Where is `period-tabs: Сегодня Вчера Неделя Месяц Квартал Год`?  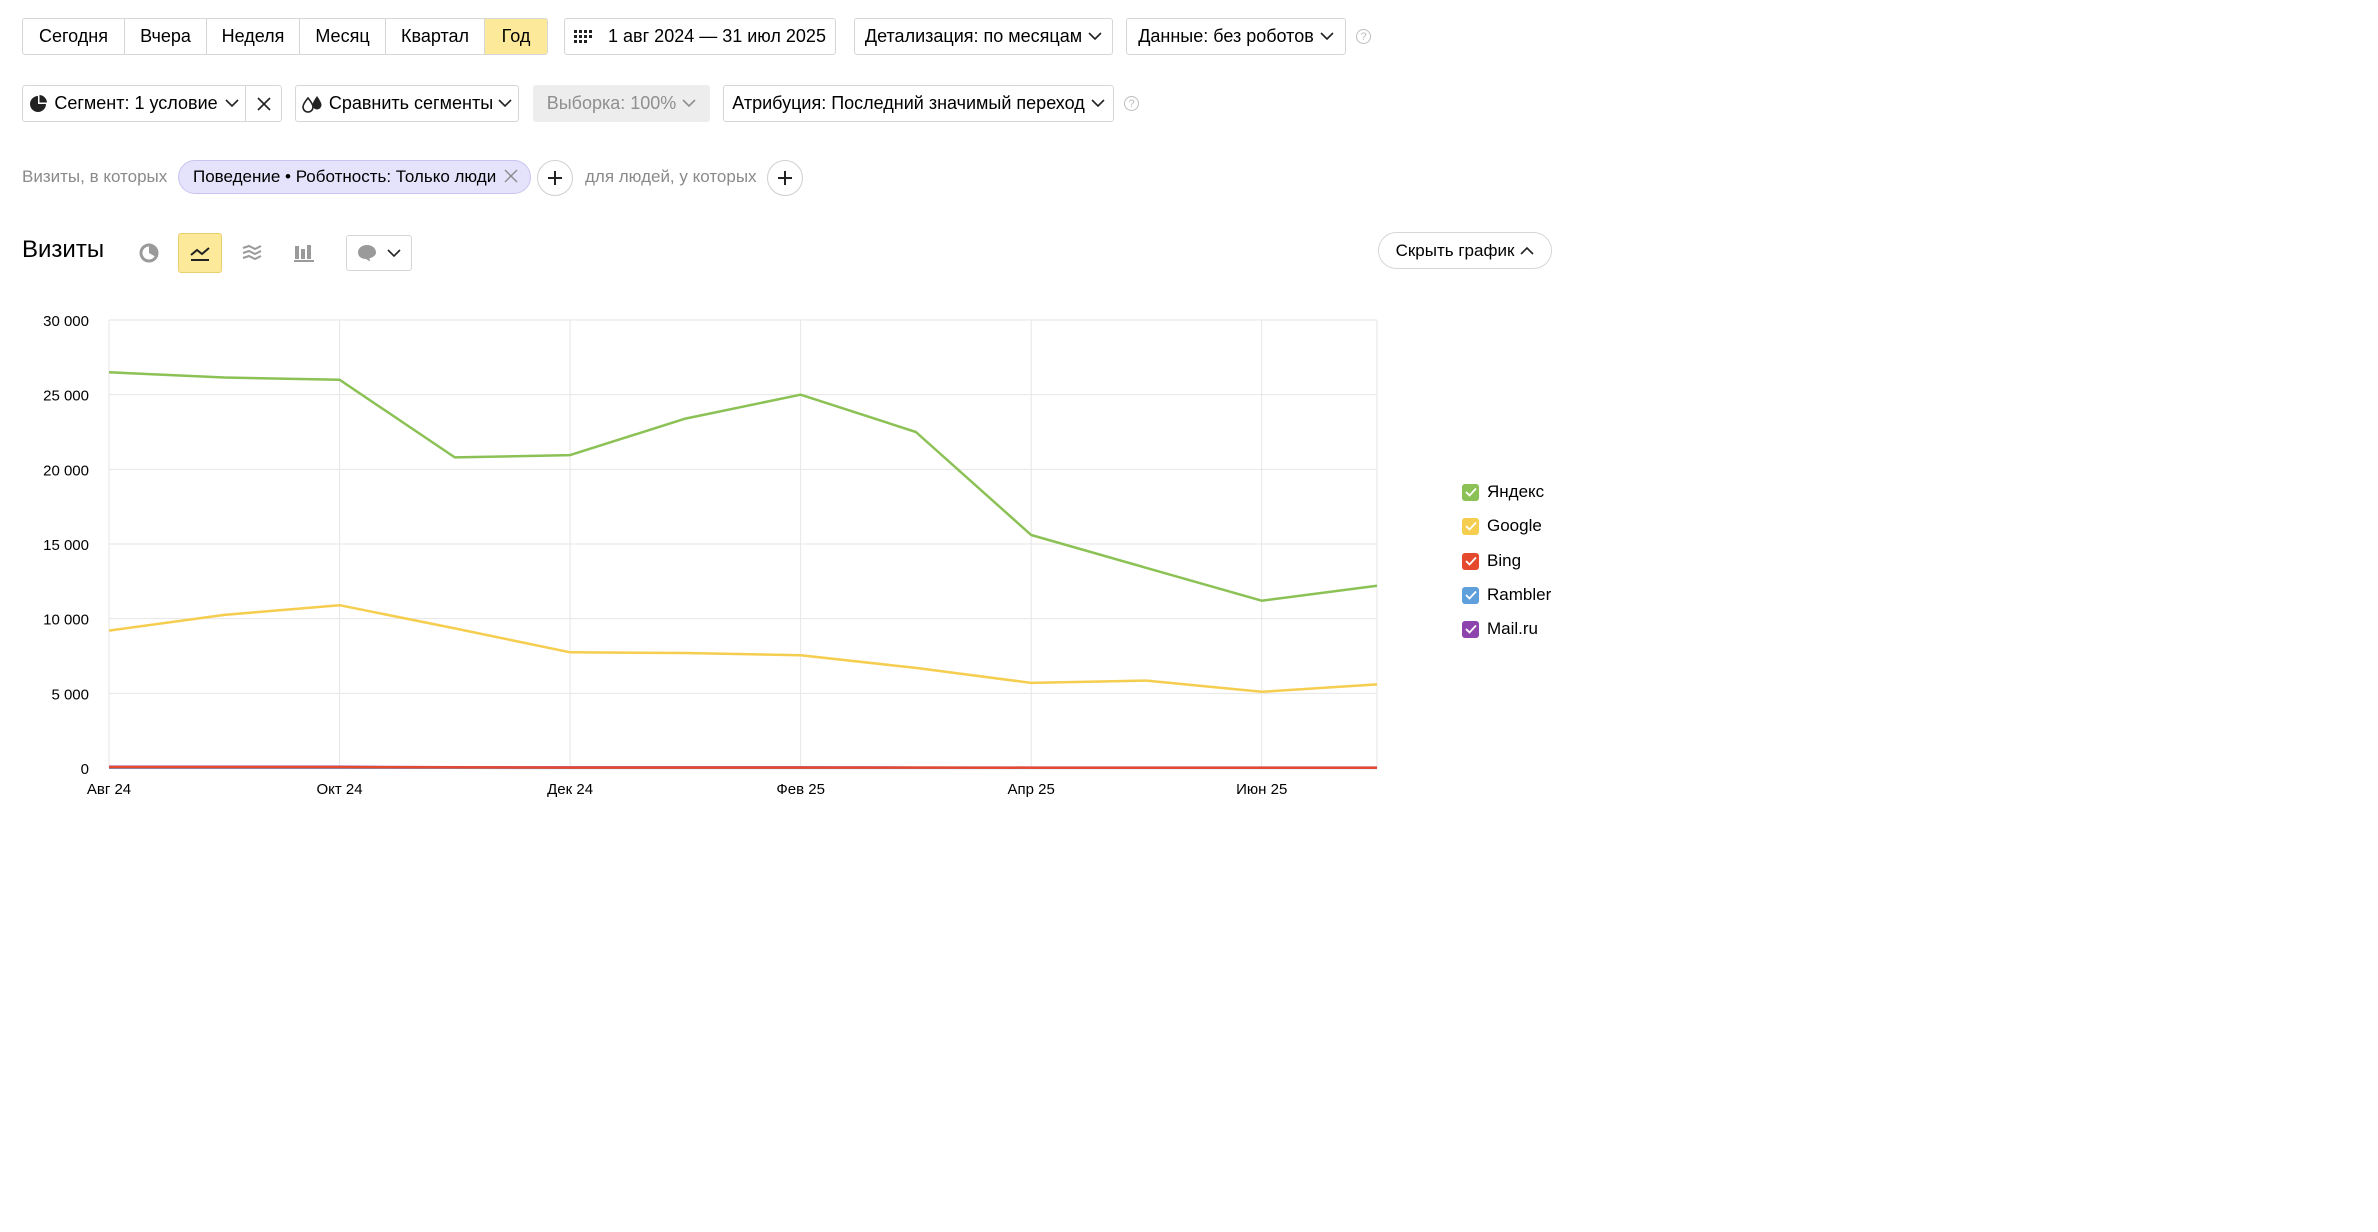
period-tabs: Сегодня Вчера Неделя Месяц Квартал Год is located at coordinates (285, 36).